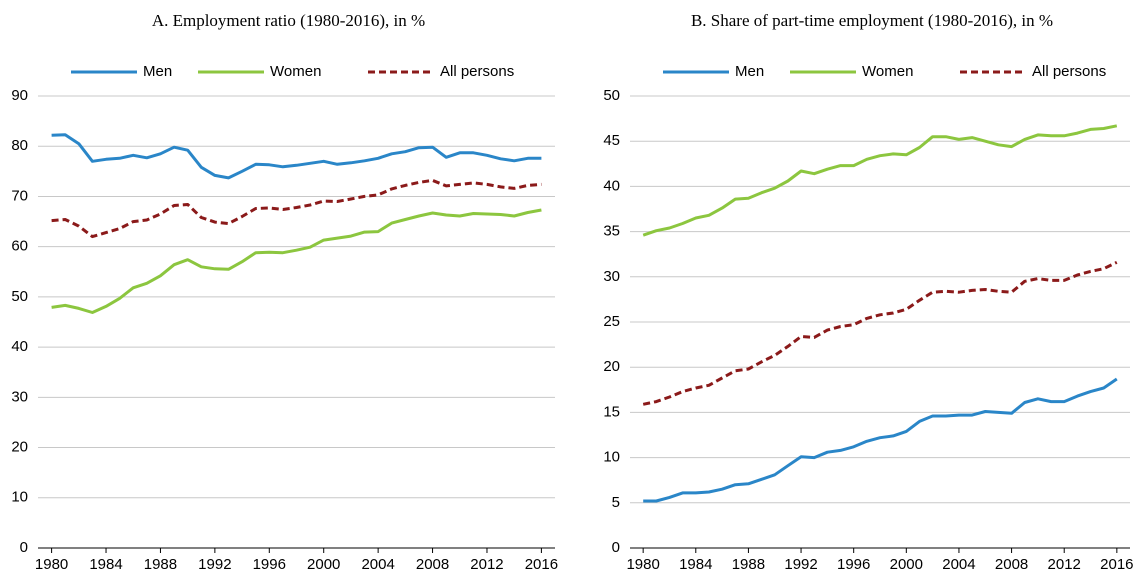 The width and height of the screenshot is (1140, 577). I want to click on y-tick-label: 90, so click(19, 95).